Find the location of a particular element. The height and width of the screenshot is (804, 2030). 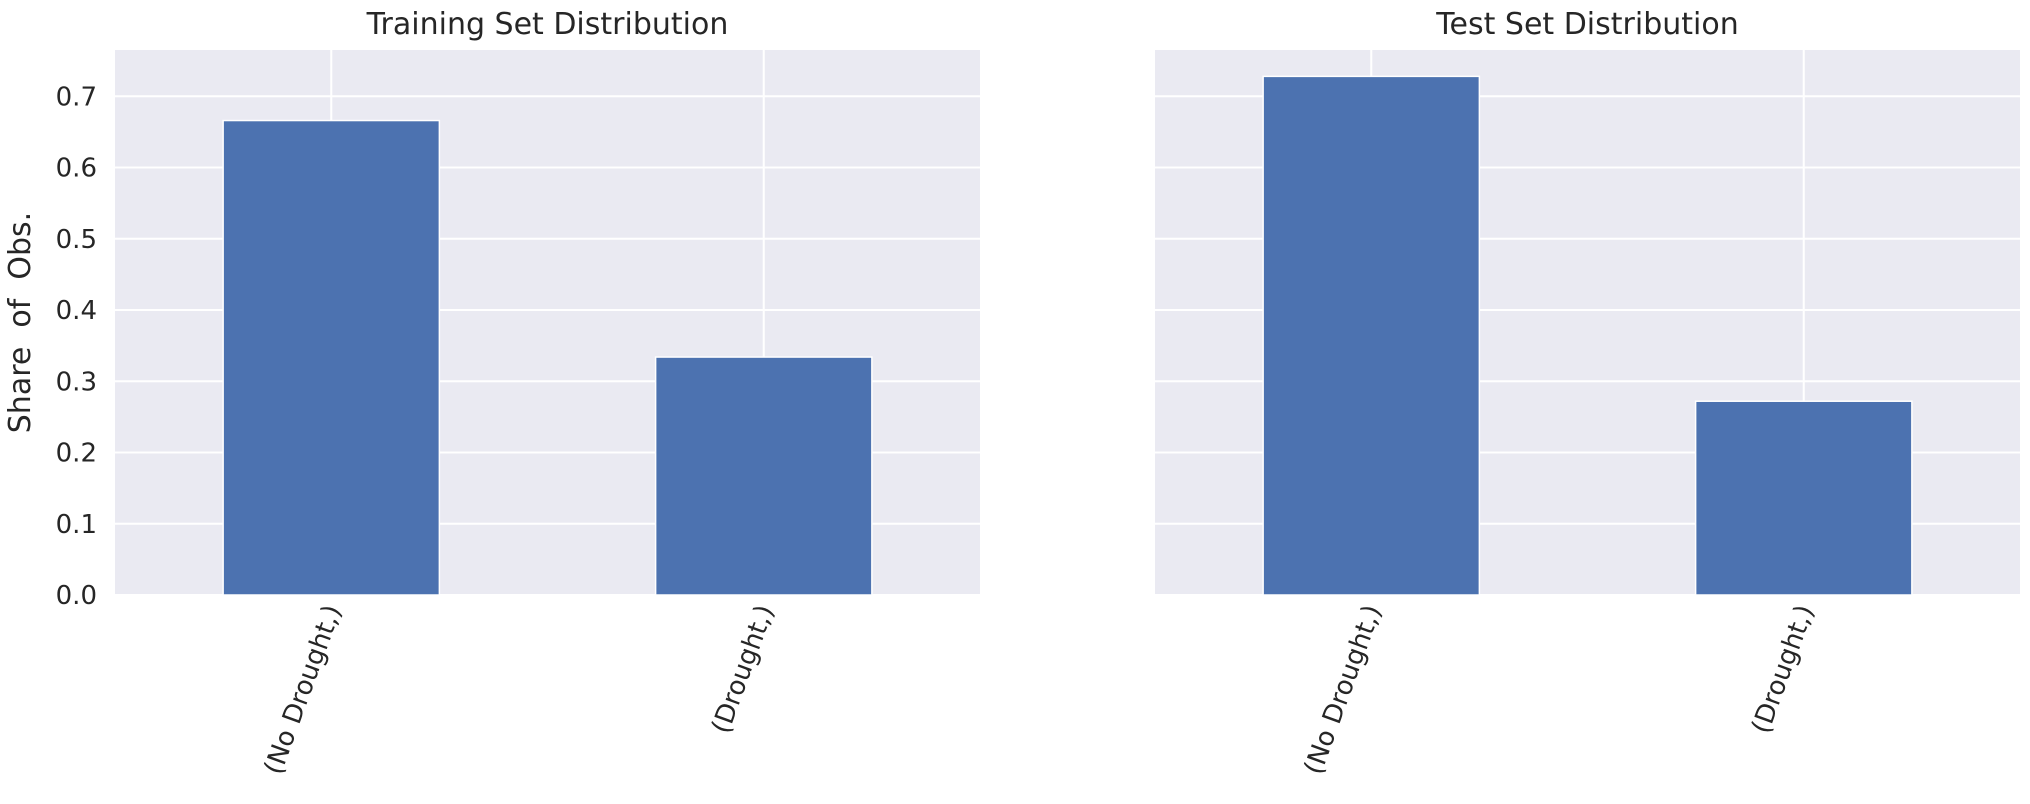

test-chart-title: Test Set Distribution is located at coordinates (1586, 24).